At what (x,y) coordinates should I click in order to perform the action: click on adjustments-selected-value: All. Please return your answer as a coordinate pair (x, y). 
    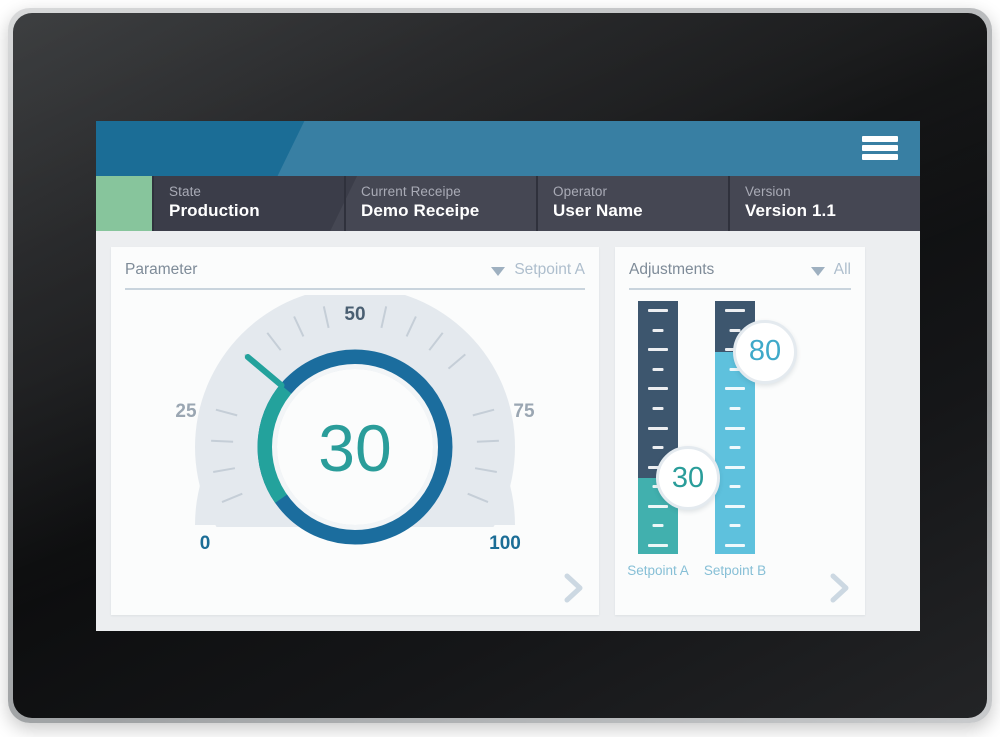
    Looking at the image, I should click on (842, 269).